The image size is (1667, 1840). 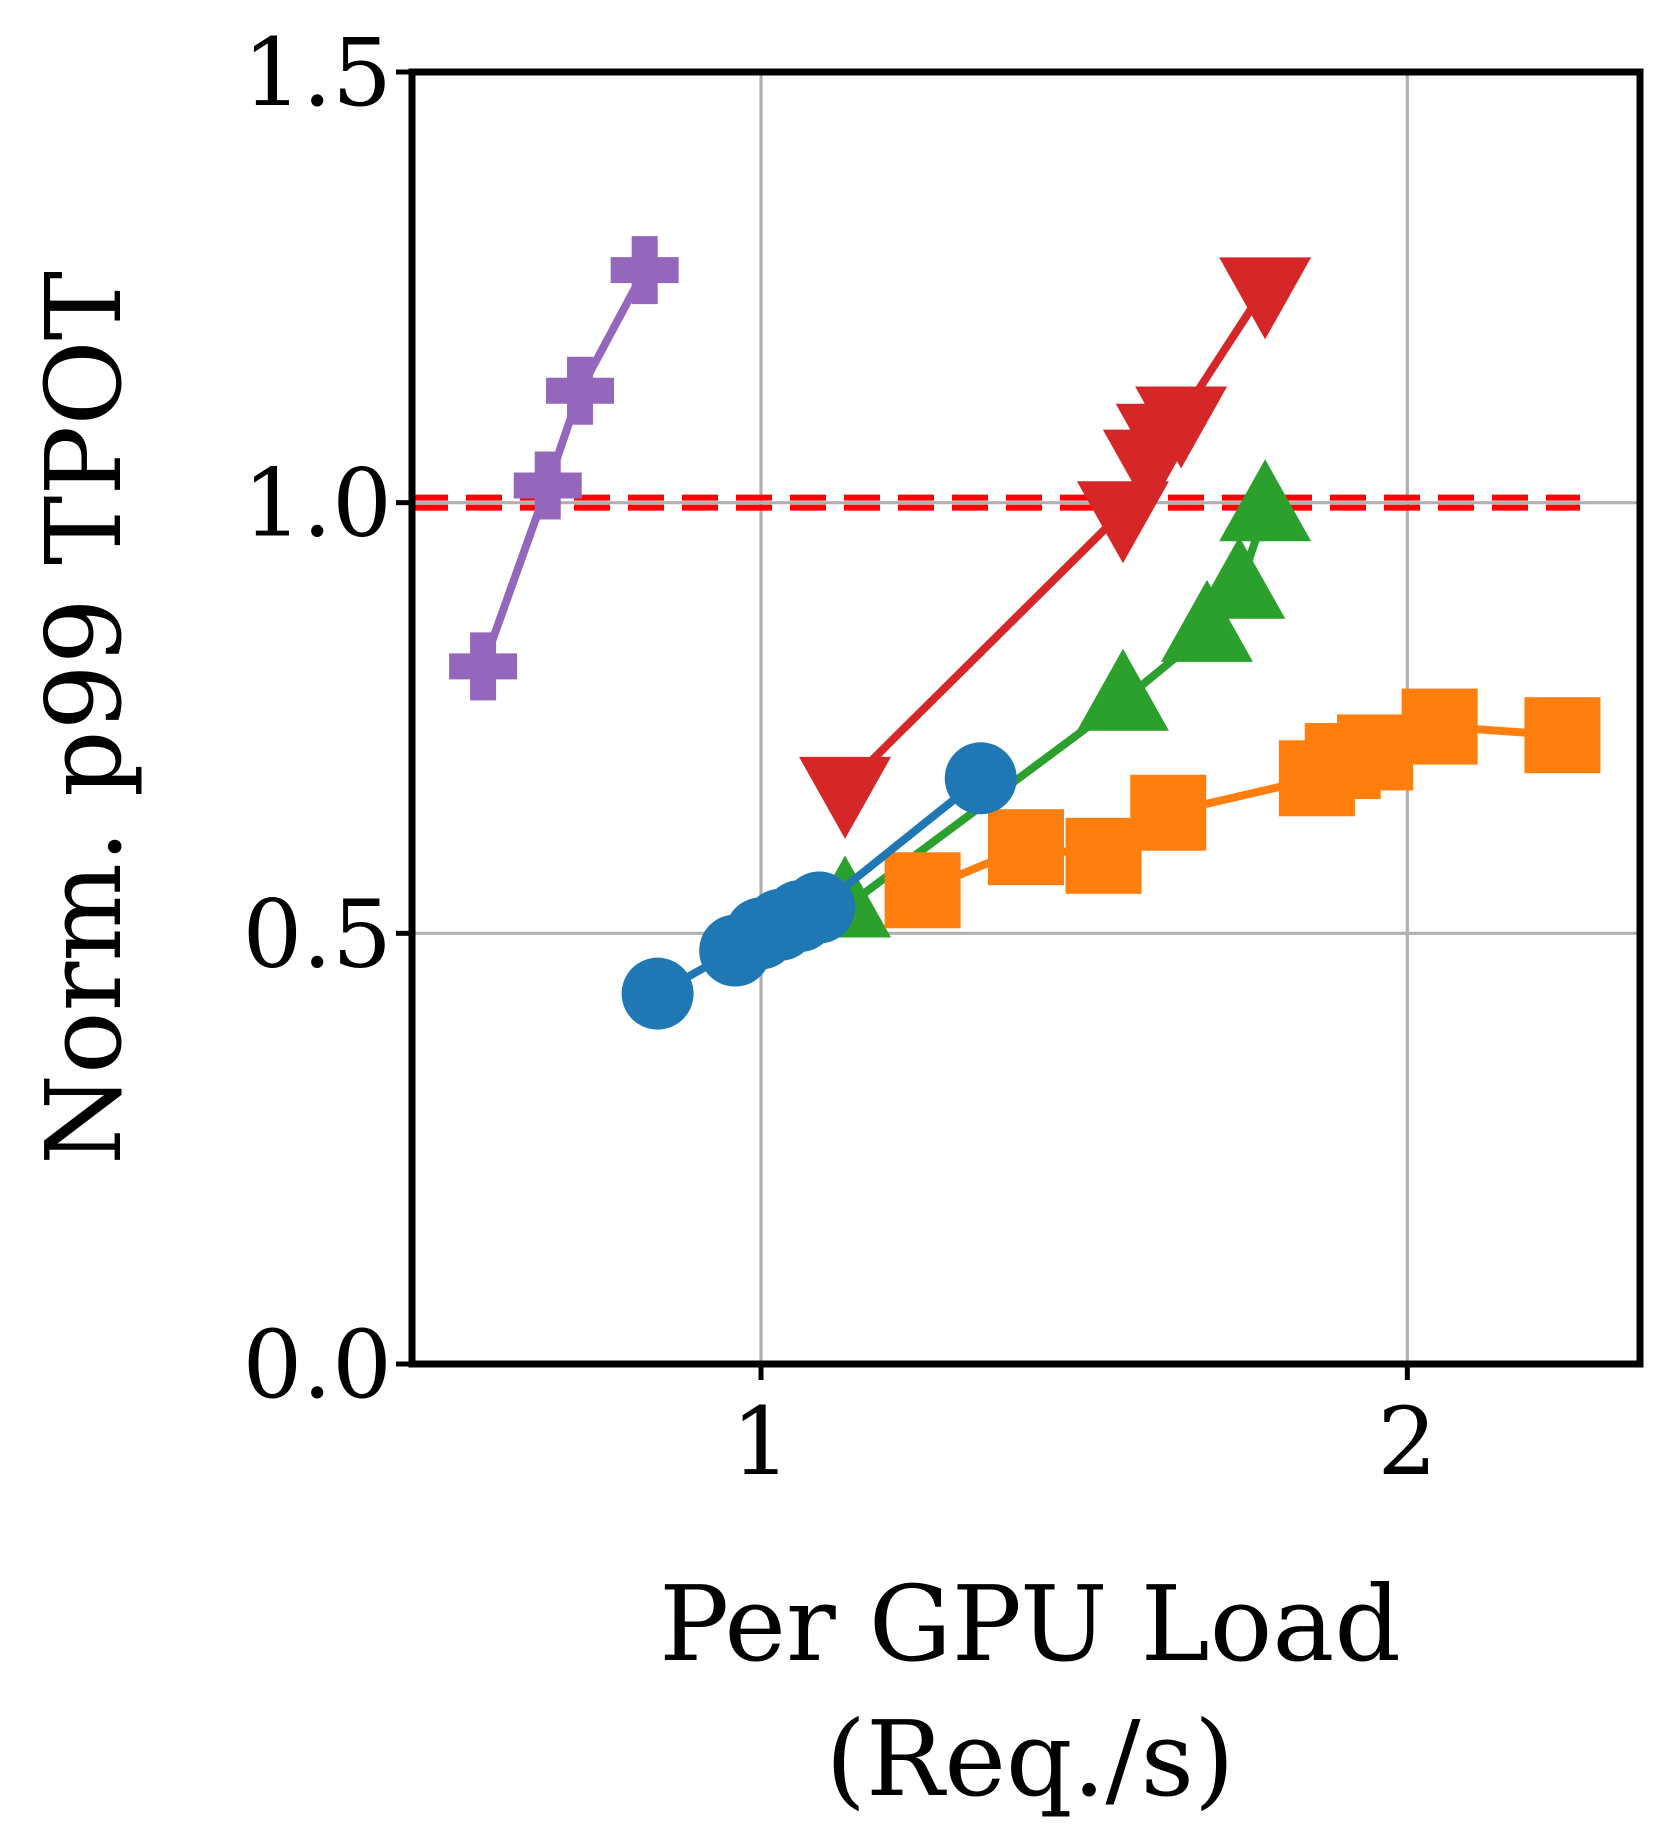 I want to click on x-tick-label-1: 2, so click(x=1407, y=1442).